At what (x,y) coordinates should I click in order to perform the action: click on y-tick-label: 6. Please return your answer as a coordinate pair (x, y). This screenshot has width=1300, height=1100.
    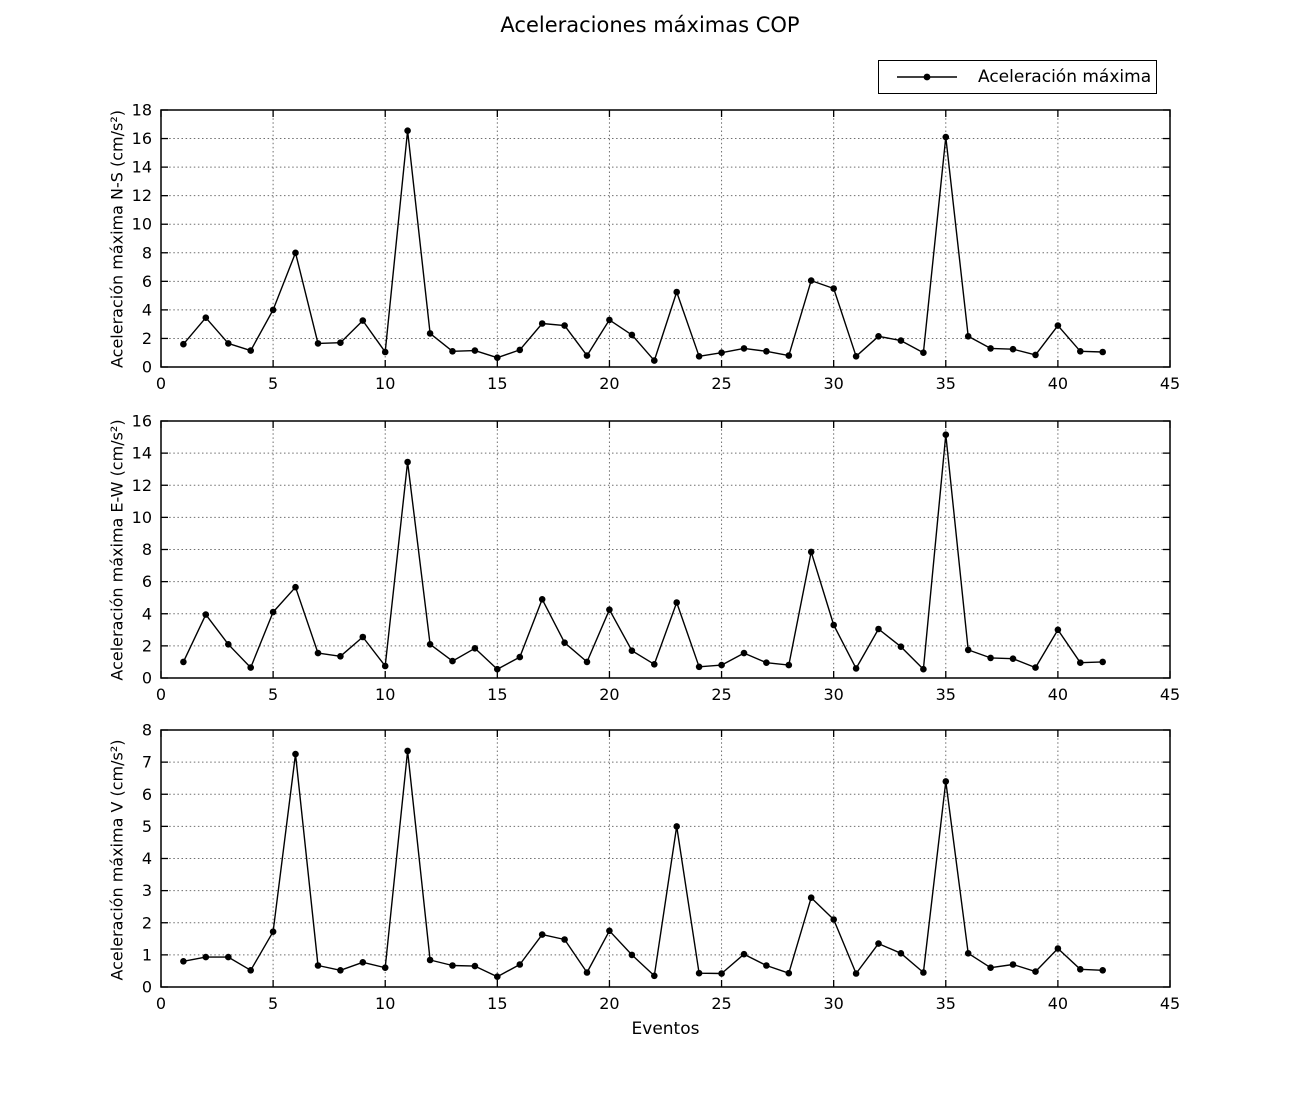
    Looking at the image, I should click on (147, 281).